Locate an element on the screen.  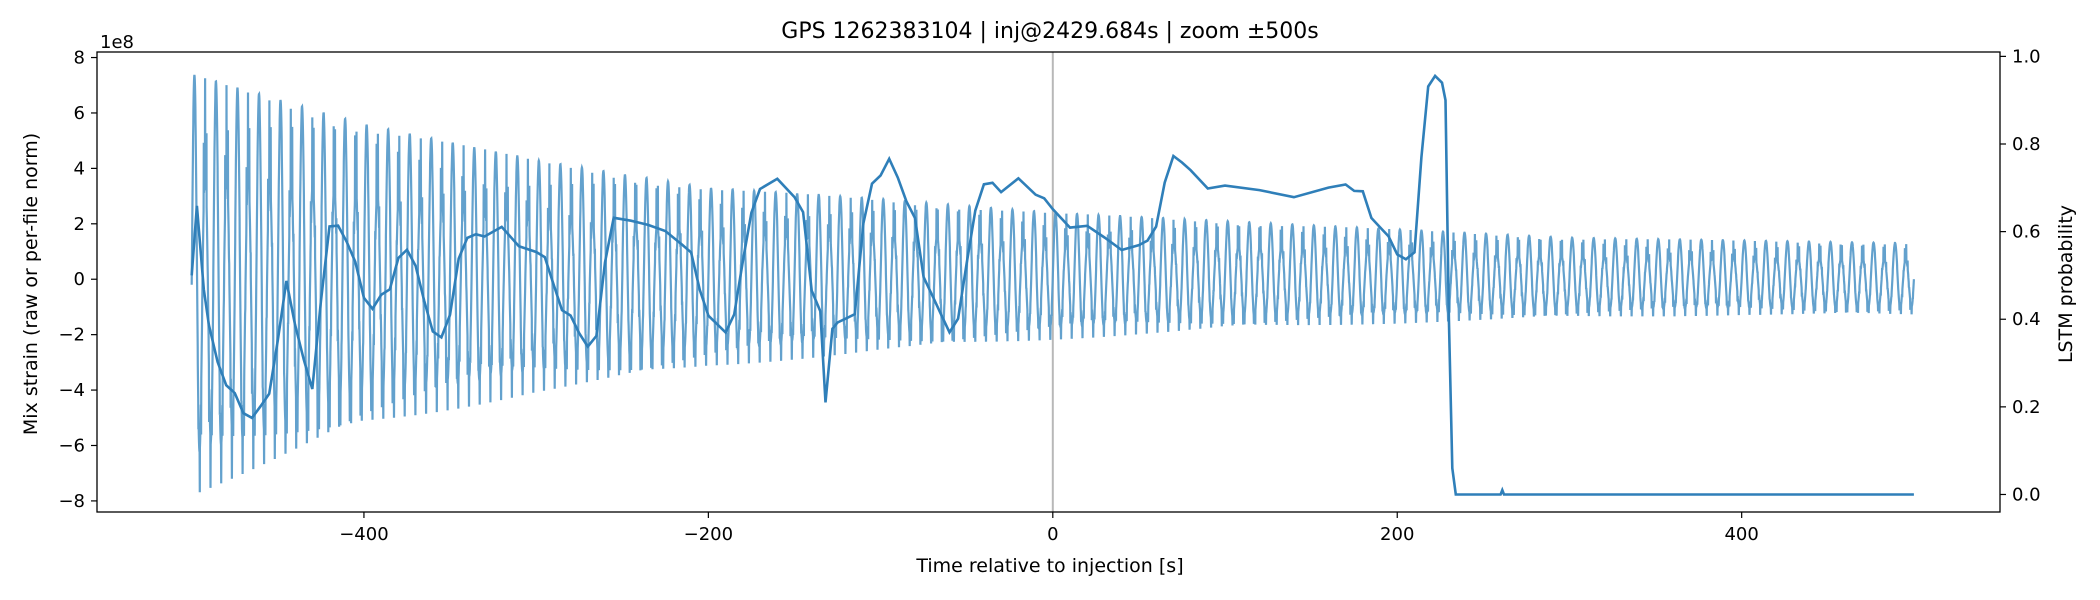
y-left-tick-label: 8 is located at coordinates (79, 58).